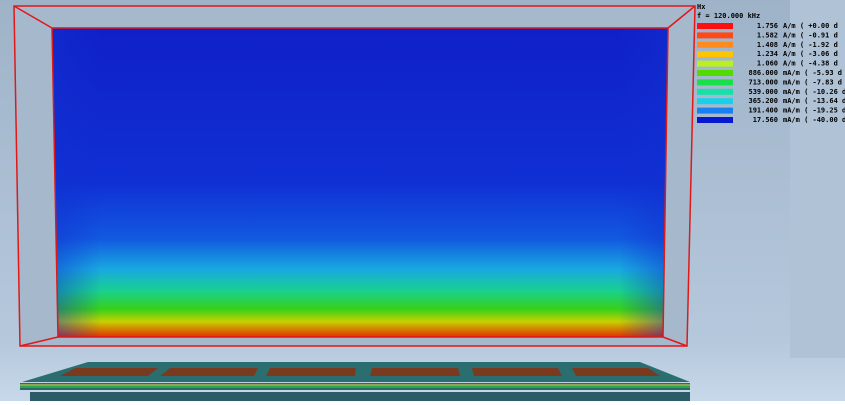 The image size is (845, 405). What do you see at coordinates (814, 120) in the screenshot?
I see `legend-unit: mA/m ( -40.00 d` at bounding box center [814, 120].